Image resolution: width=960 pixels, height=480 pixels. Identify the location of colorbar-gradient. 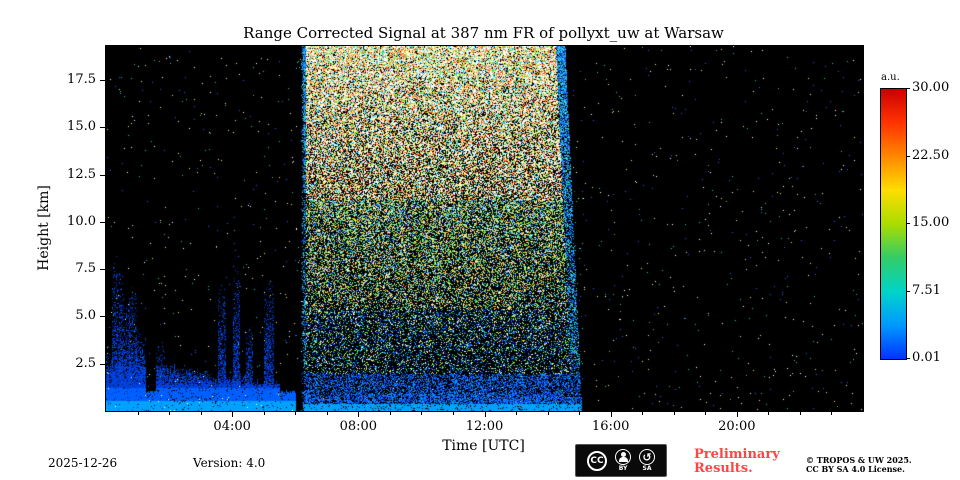
(893, 224).